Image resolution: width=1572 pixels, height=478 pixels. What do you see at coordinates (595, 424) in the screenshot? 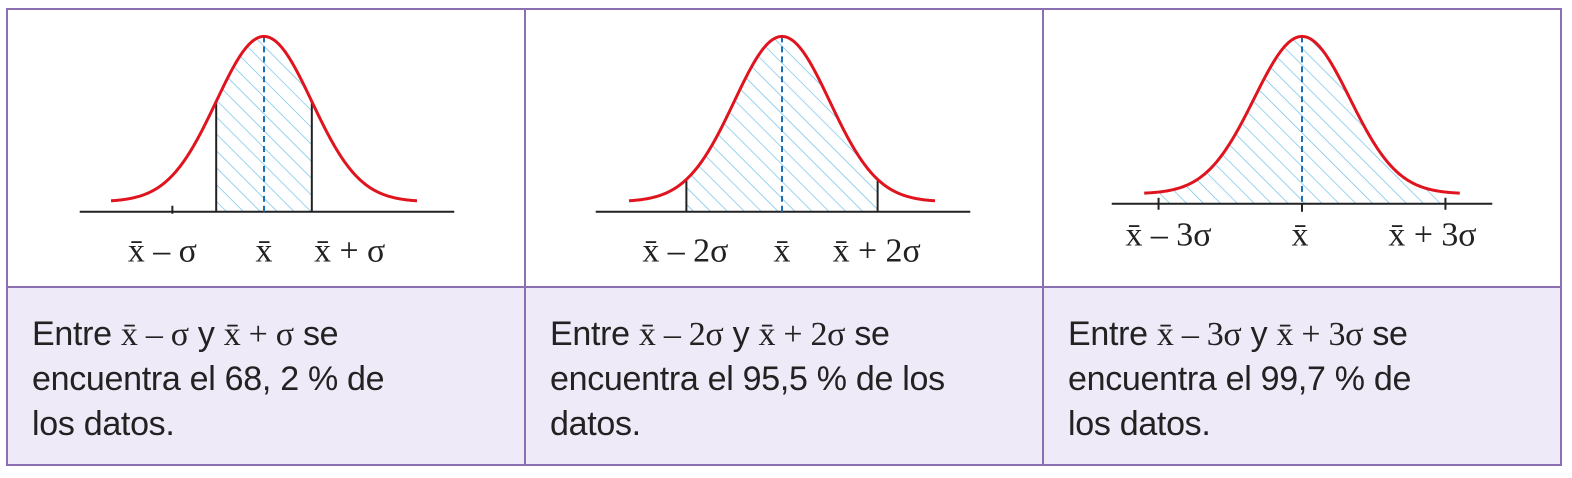
I see `caption-line-3: datos.` at bounding box center [595, 424].